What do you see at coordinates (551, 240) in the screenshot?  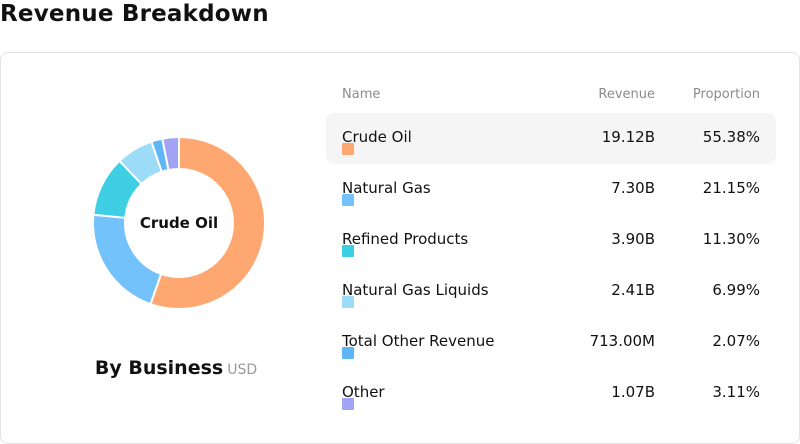 I see `table-row: Refined Products 3.90B 11.30%` at bounding box center [551, 240].